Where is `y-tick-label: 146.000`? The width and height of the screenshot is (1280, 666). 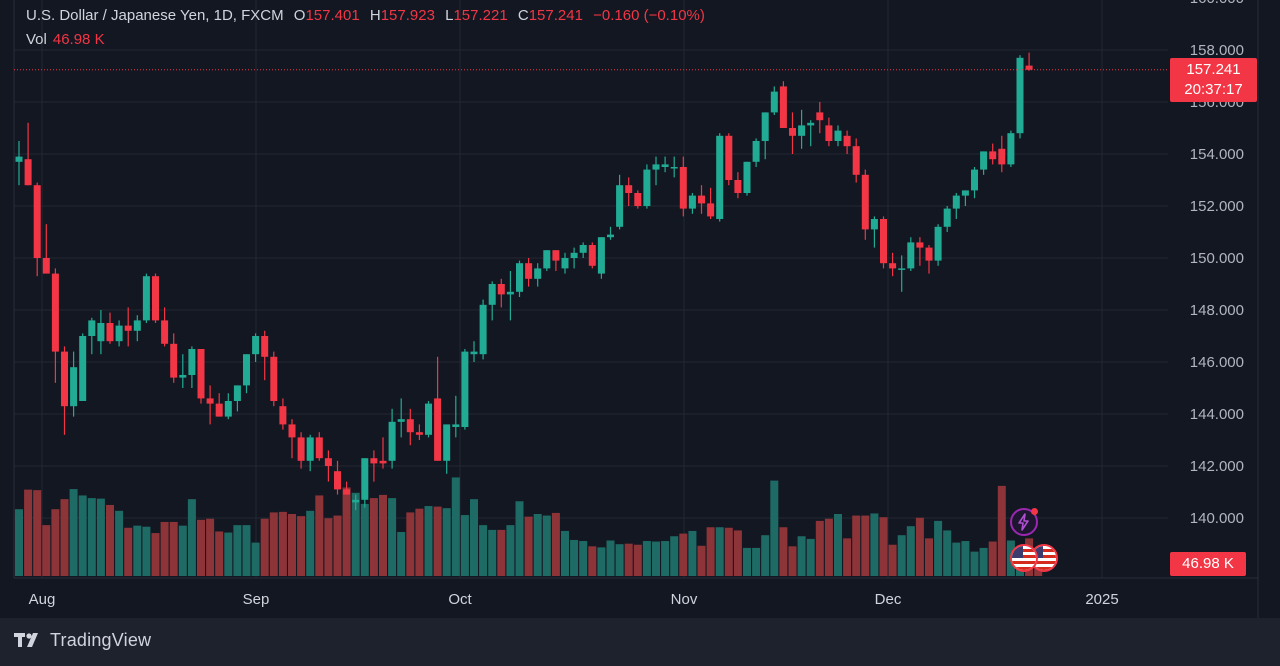 y-tick-label: 146.000 is located at coordinates (1217, 362).